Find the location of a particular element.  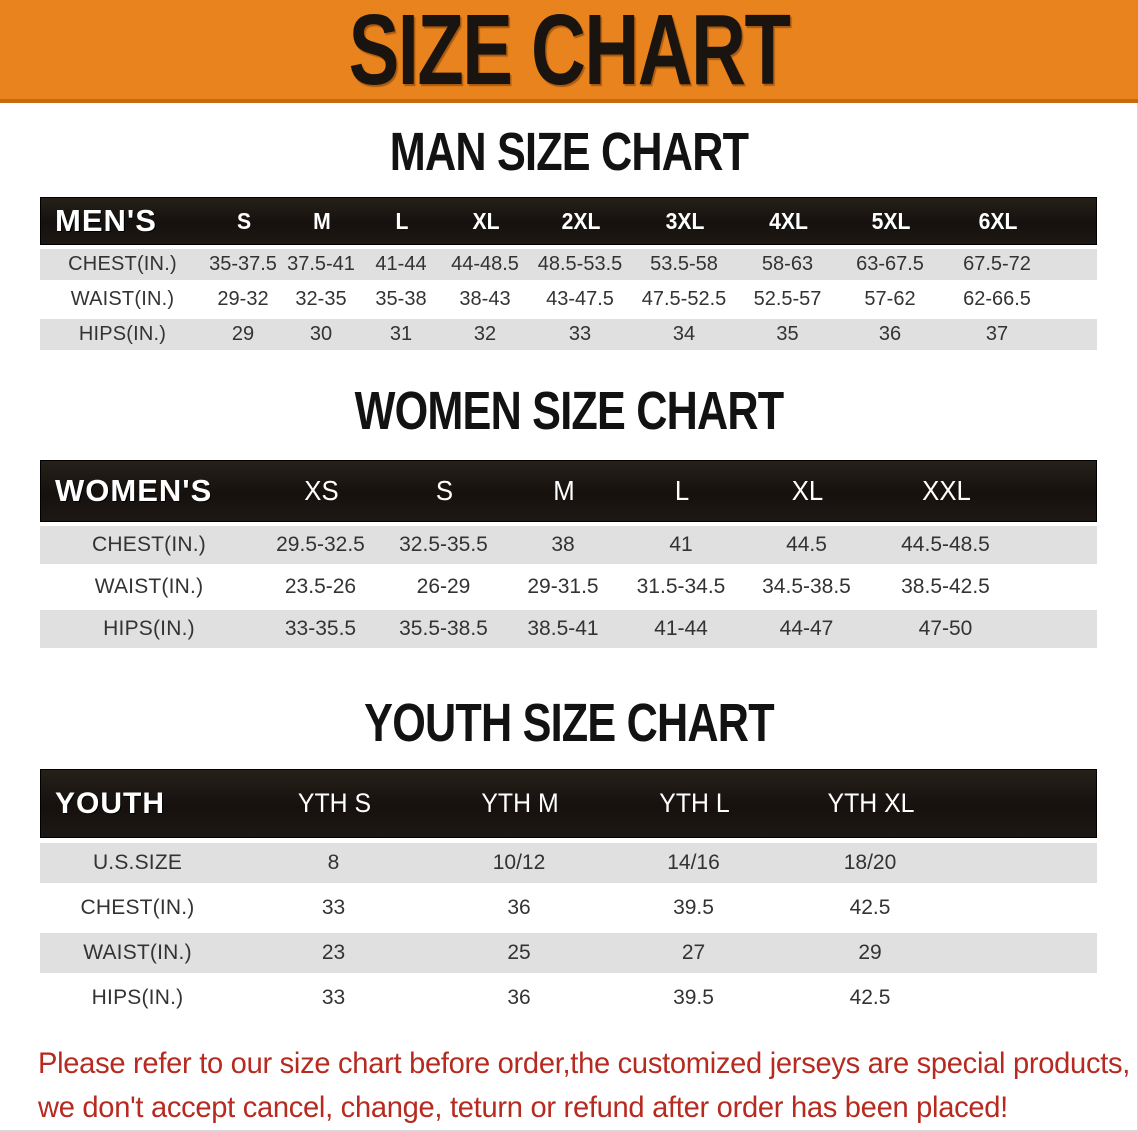

size-value-cell: 27 is located at coordinates (693, 952).